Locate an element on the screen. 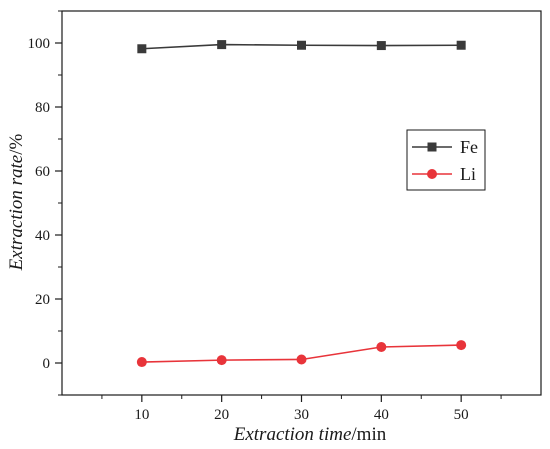 This screenshot has width=550, height=449. legend-box is located at coordinates (446, 160).